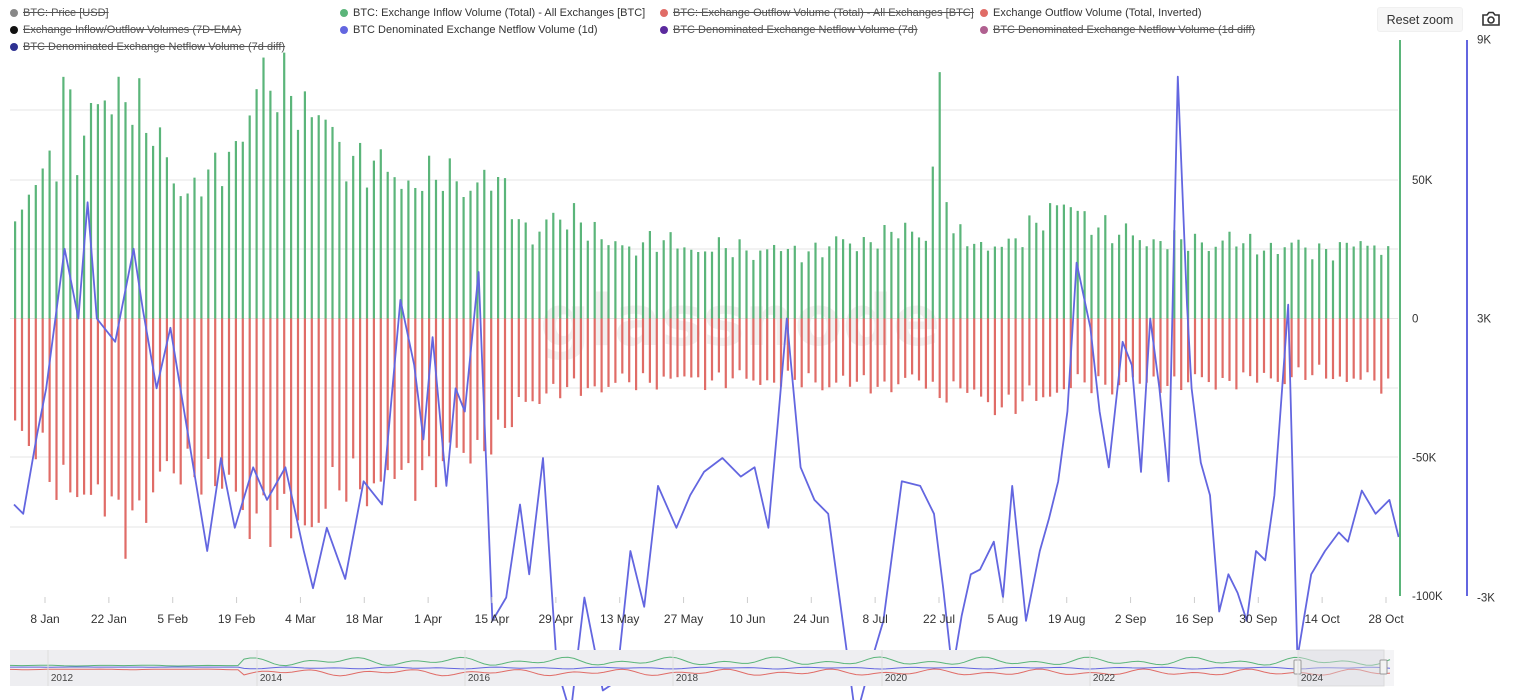 The height and width of the screenshot is (700, 1518). What do you see at coordinates (1322, 619) in the screenshot?
I see `x-axis-tick-label: 14 Oct` at bounding box center [1322, 619].